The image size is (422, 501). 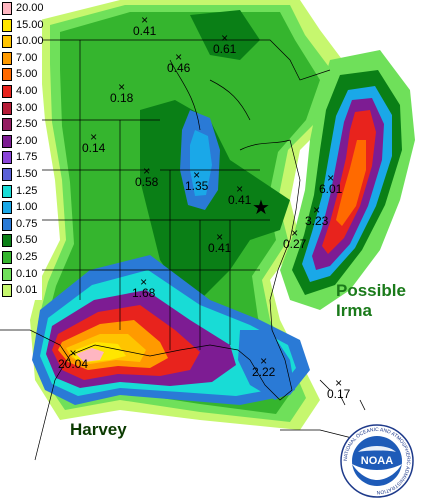 I want to click on bahamas, so click(x=342, y=395).